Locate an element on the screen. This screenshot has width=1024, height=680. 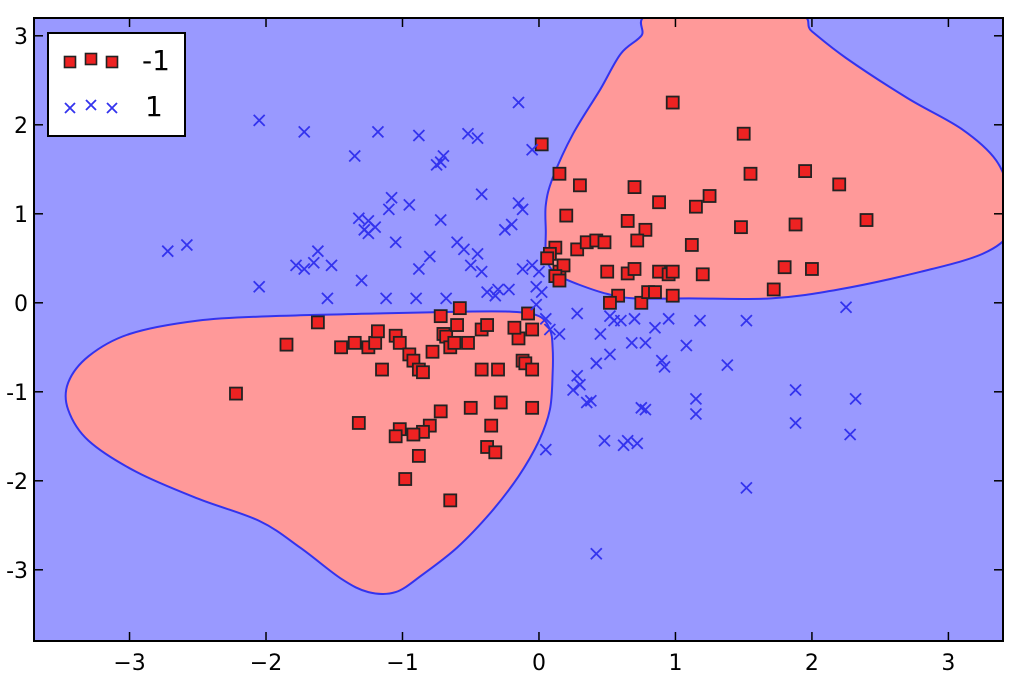
y-tick-label: -1 is located at coordinates (17, 393).